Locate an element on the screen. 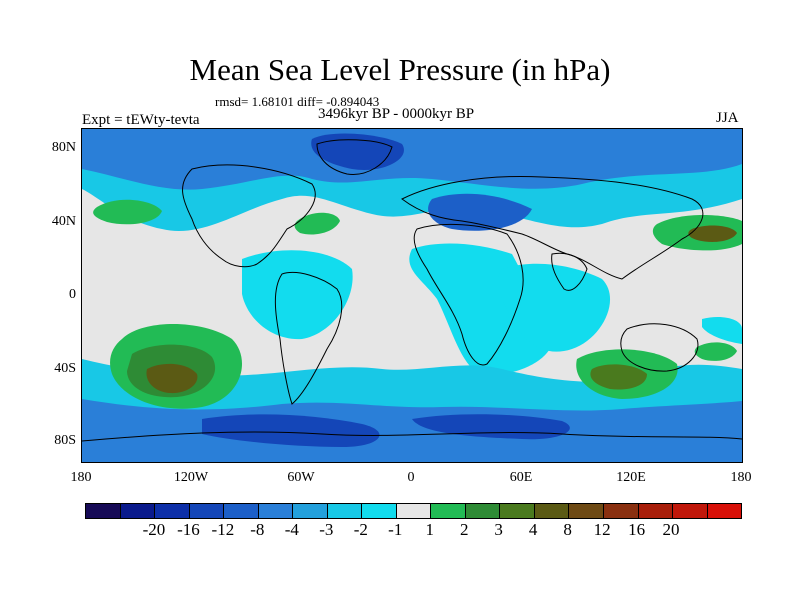 The height and width of the screenshot is (600, 800). colorbar-tick-label: -4 is located at coordinates (291, 529).